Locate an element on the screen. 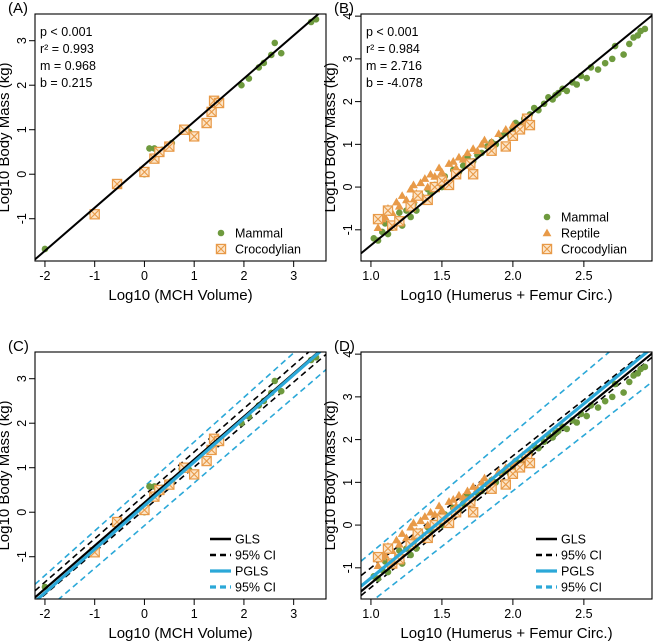 The width and height of the screenshot is (658, 644). panel-label: (C) is located at coordinates (18, 346).